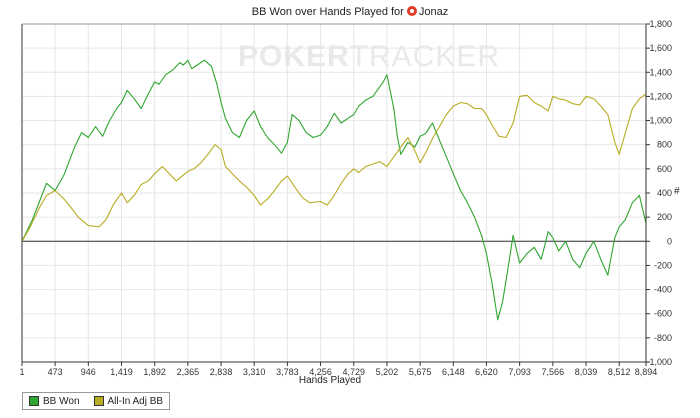 The image size is (700, 418). Describe the element at coordinates (121, 372) in the screenshot. I see `x-tick-label: 1,419` at that location.